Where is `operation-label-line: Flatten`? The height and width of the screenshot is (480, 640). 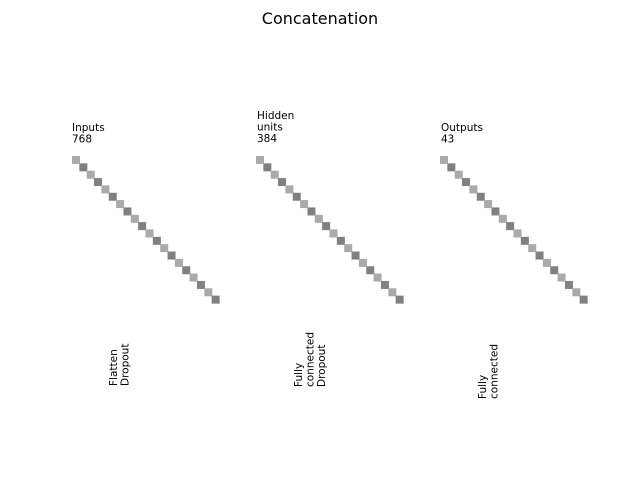 operation-label-line: Flatten is located at coordinates (114, 367).